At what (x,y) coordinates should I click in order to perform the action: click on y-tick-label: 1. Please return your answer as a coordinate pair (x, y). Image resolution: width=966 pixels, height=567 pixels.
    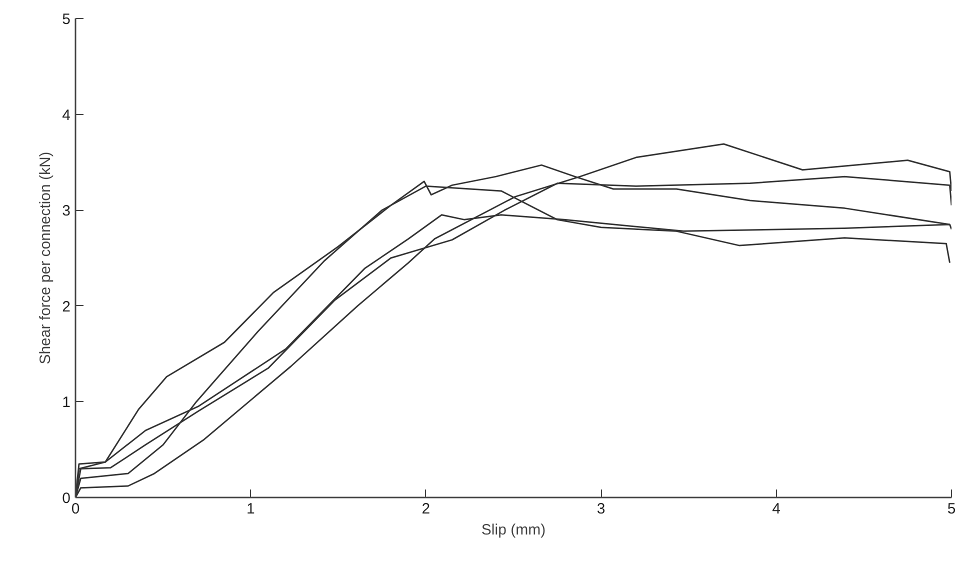
    Looking at the image, I should click on (66, 403).